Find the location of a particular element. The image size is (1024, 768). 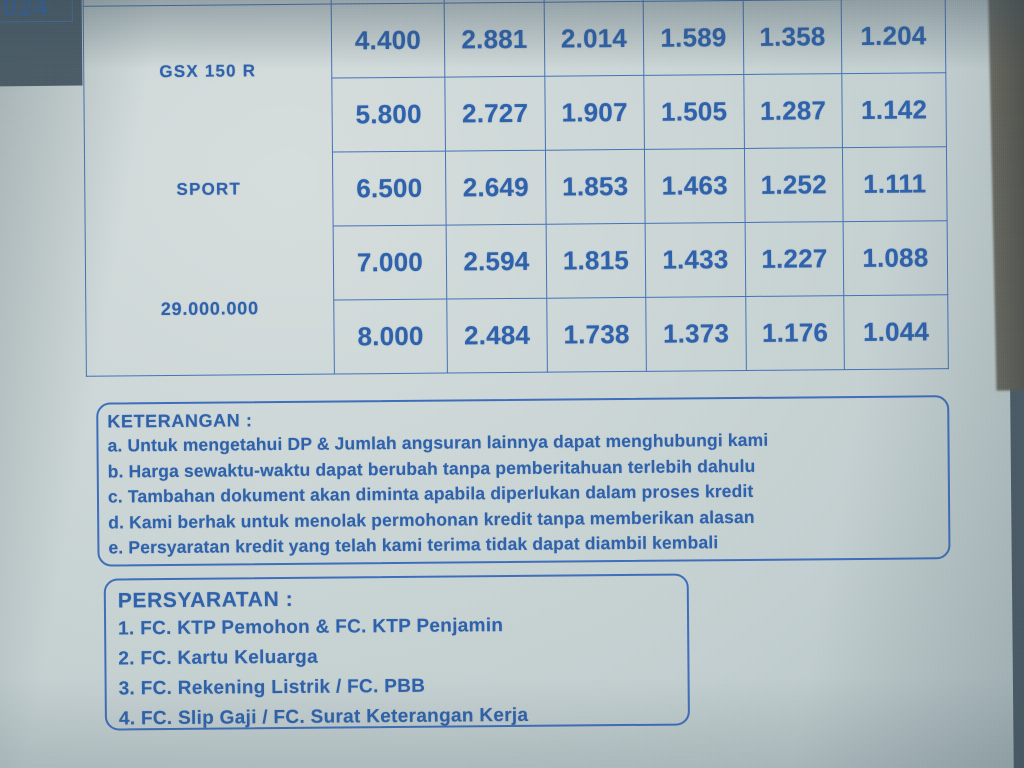

dp-cell: 4.400 is located at coordinates (388, 41).